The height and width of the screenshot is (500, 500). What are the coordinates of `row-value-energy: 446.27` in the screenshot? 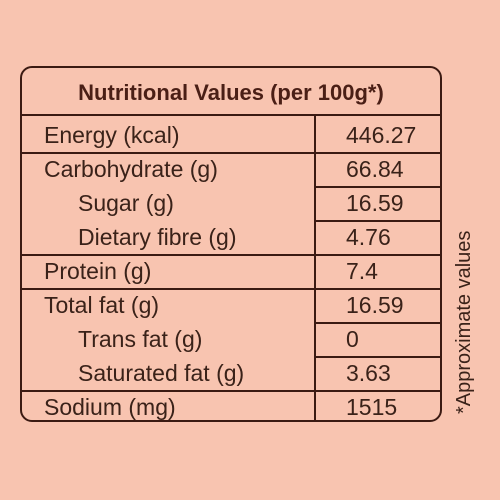 It's located at (381, 135).